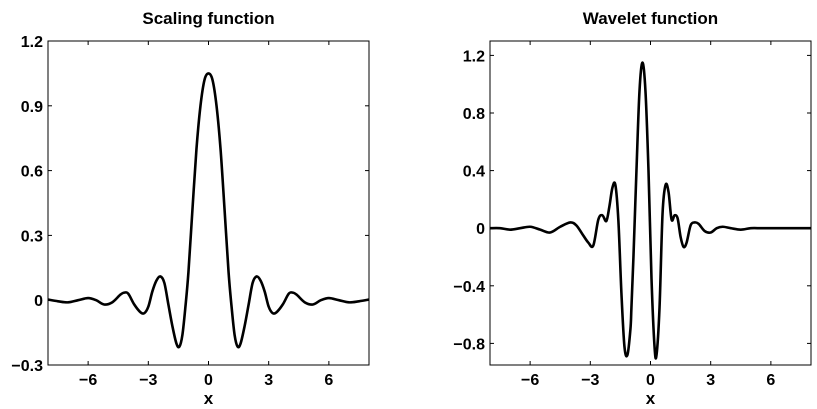 This screenshot has width=817, height=409. I want to click on y-tick-label: −0.8, so click(469, 344).